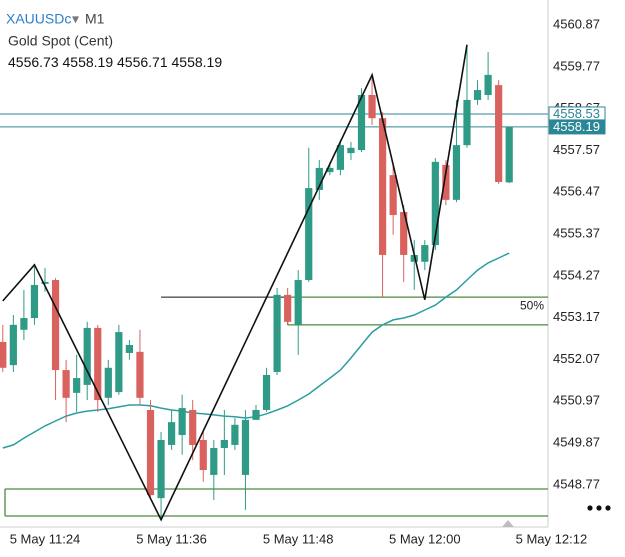 The image size is (625, 557). Describe the element at coordinates (576, 400) in the screenshot. I see `y-tick-label: 4550.97` at that location.